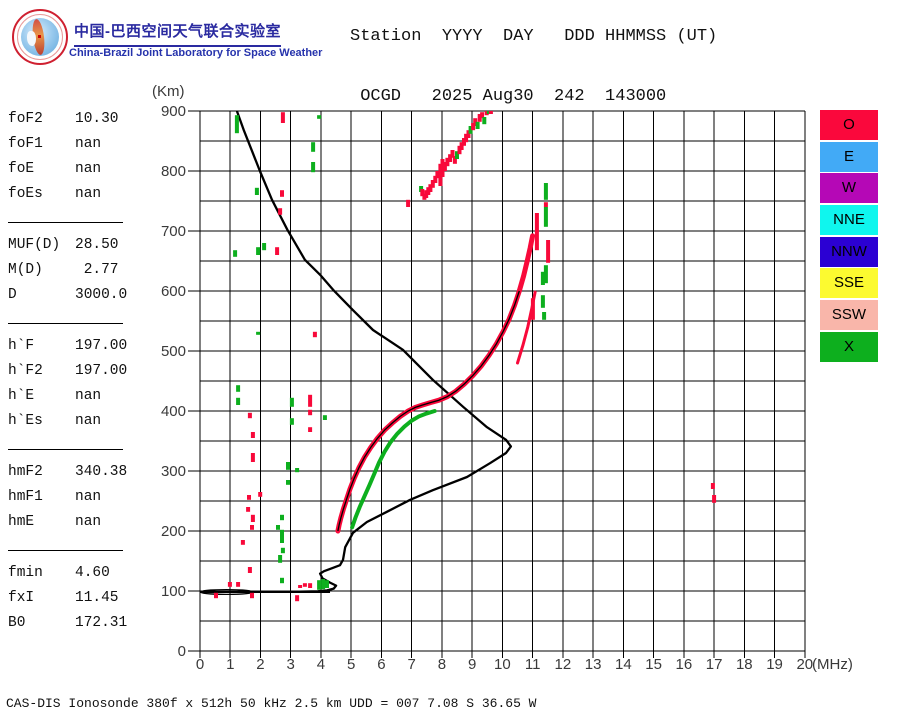 Image resolution: width=900 pixels, height=720 pixels. Describe the element at coordinates (72, 572) in the screenshot. I see `param-row-fmin: fmin 4.60` at that location.